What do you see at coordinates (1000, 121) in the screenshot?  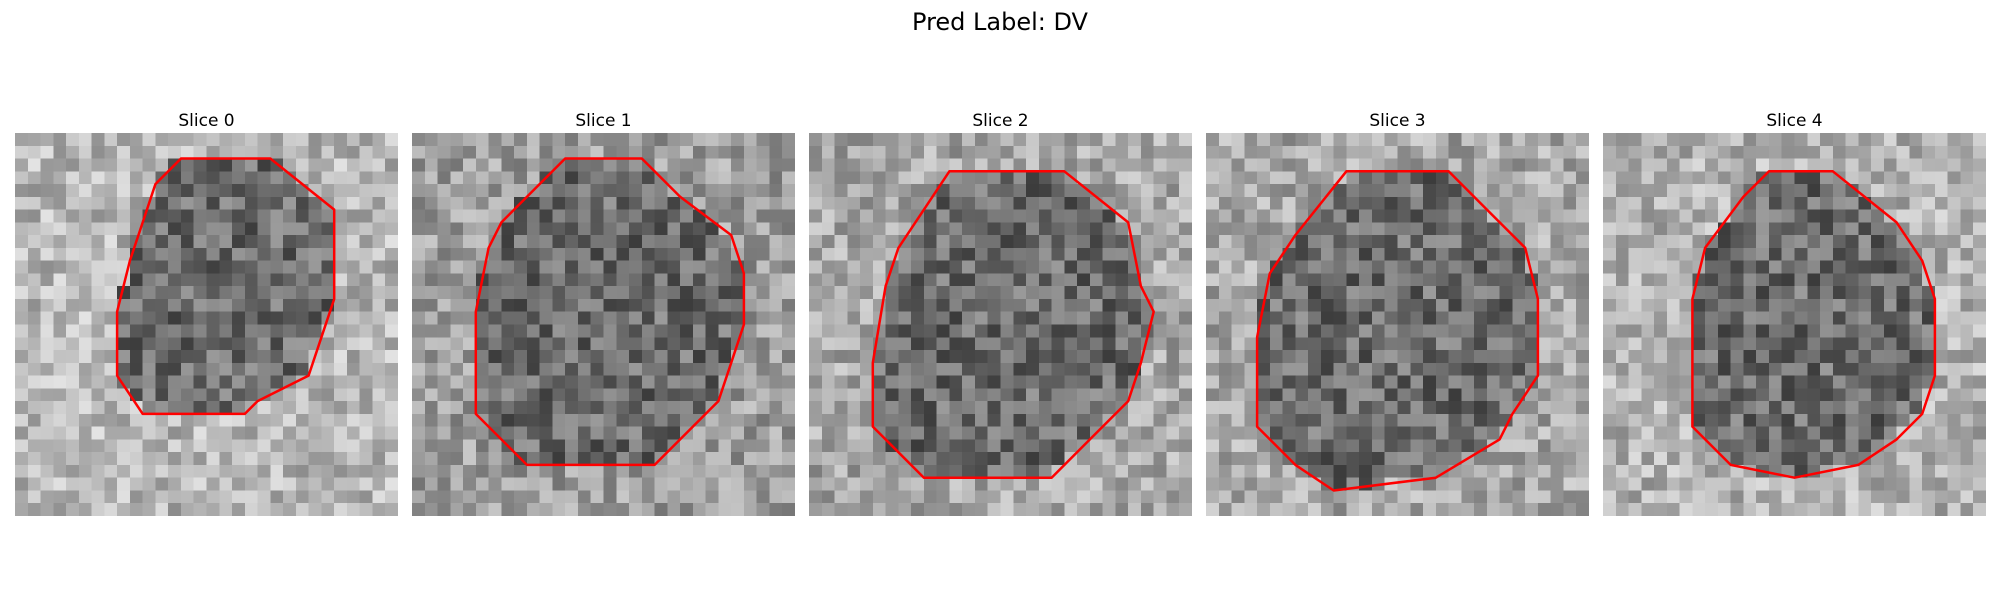 I see `slice-title: Slice 2` at bounding box center [1000, 121].